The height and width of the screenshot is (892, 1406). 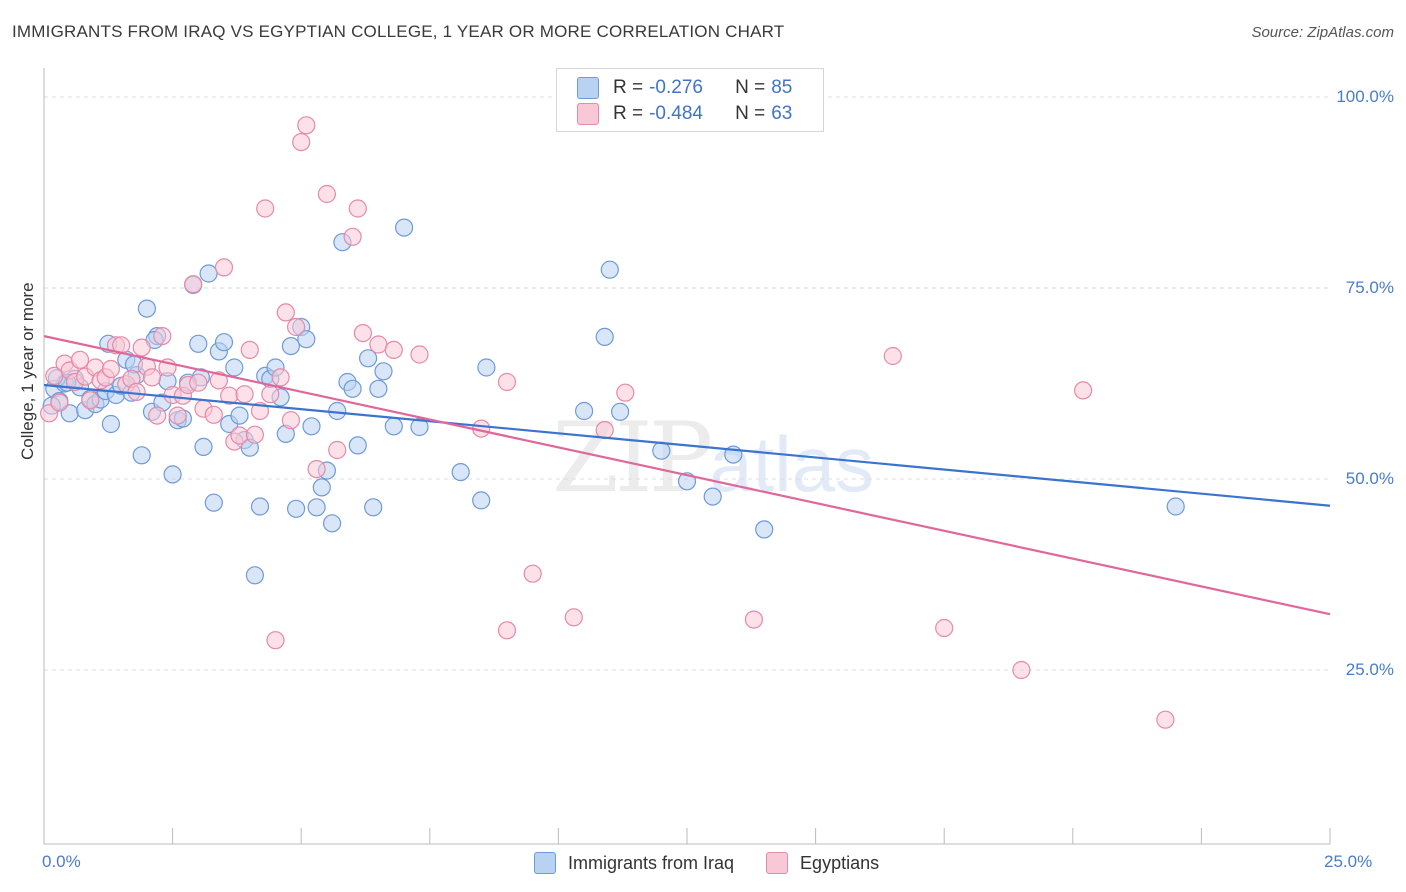 What do you see at coordinates (676, 113) in the screenshot?
I see `legend-r-value: -0.484` at bounding box center [676, 113].